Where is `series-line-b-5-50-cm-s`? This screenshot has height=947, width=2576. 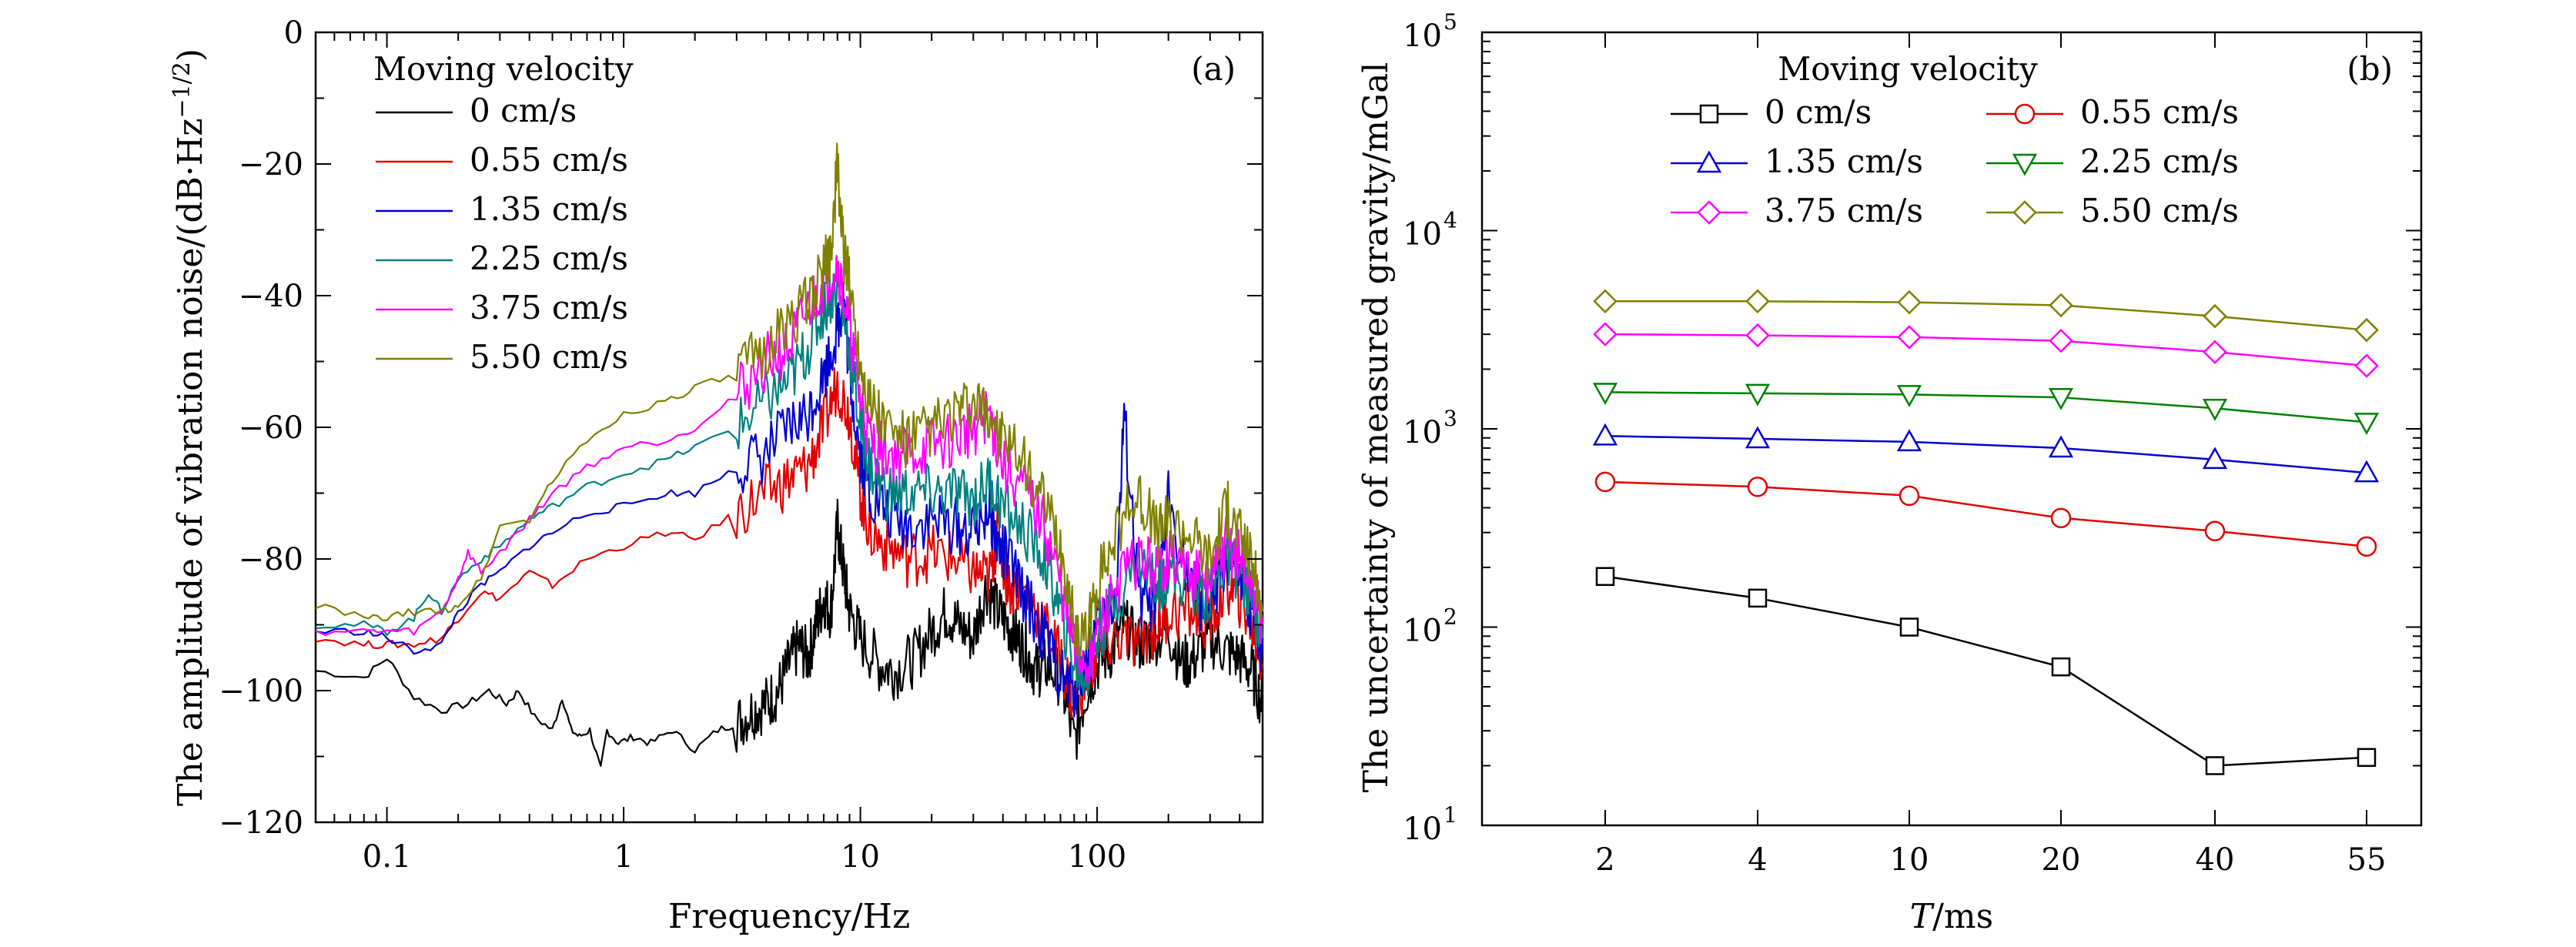
series-line-b-5-50-cm-s is located at coordinates (1986, 315).